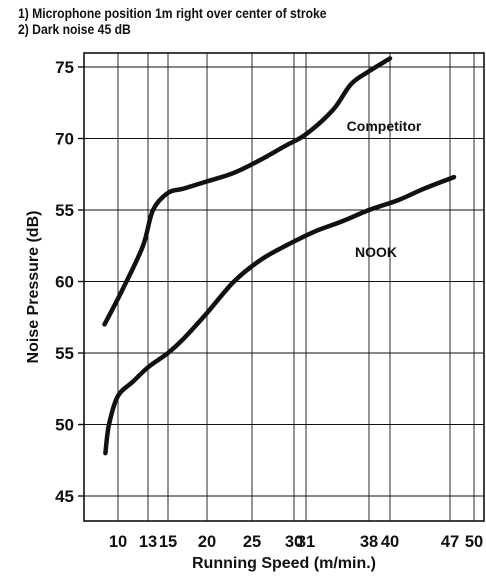 The height and width of the screenshot is (578, 486). Describe the element at coordinates (376, 252) in the screenshot. I see `series-label-nook: NOOK` at that location.